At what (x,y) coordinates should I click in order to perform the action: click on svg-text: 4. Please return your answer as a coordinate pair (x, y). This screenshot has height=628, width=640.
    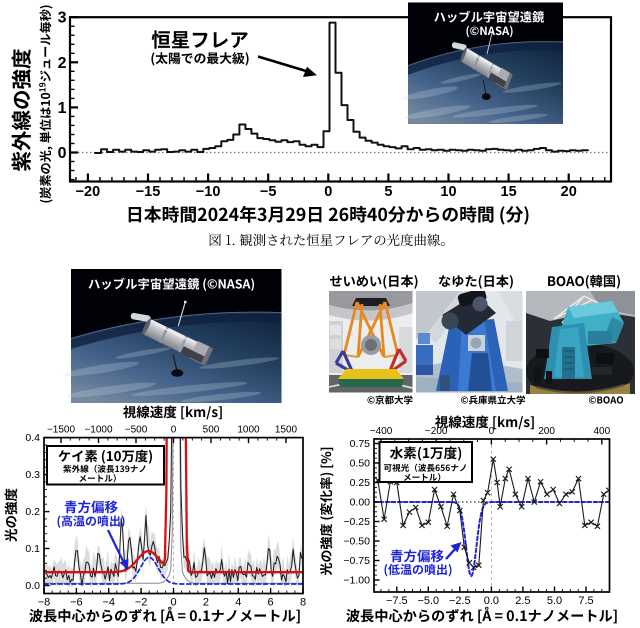
    Looking at the image, I should click on (238, 603).